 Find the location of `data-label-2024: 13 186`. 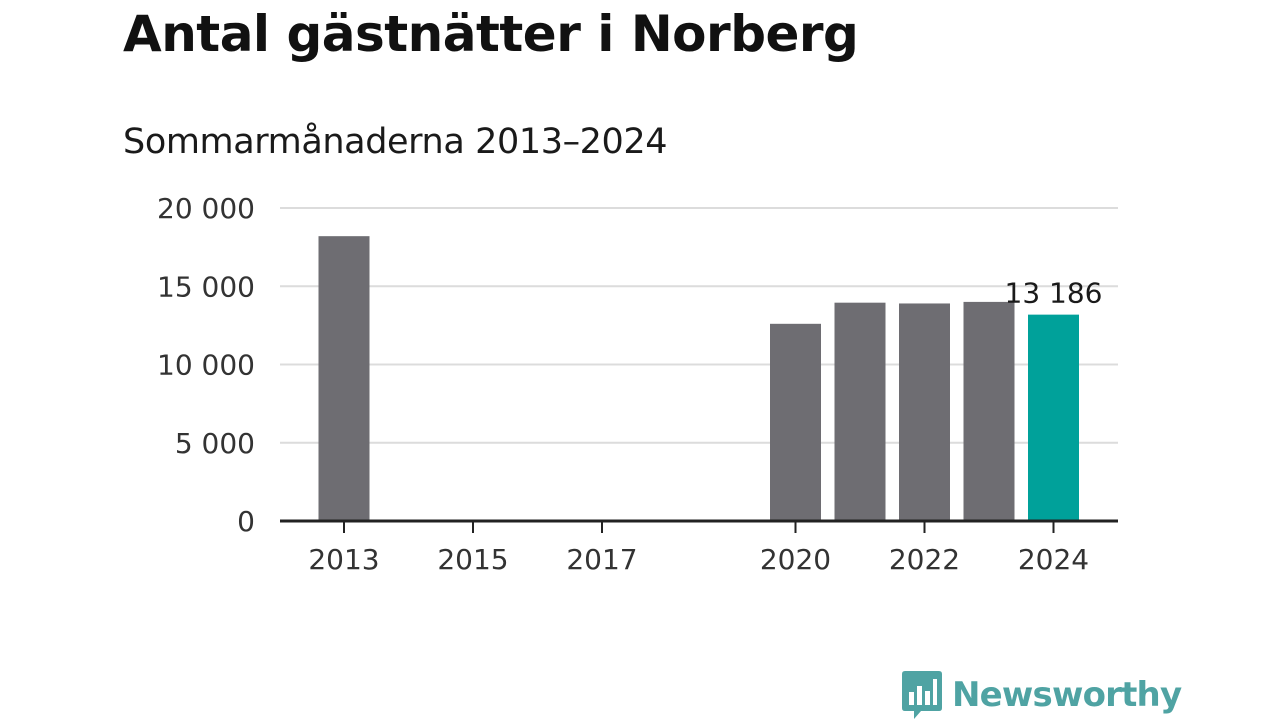

data-label-2024: 13 186 is located at coordinates (1054, 293).